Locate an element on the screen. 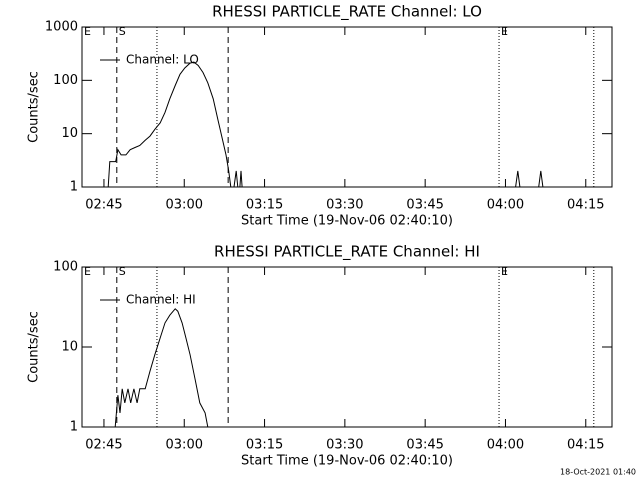 This screenshot has width=640, height=480. legend-label: Channel: HI is located at coordinates (161, 300).